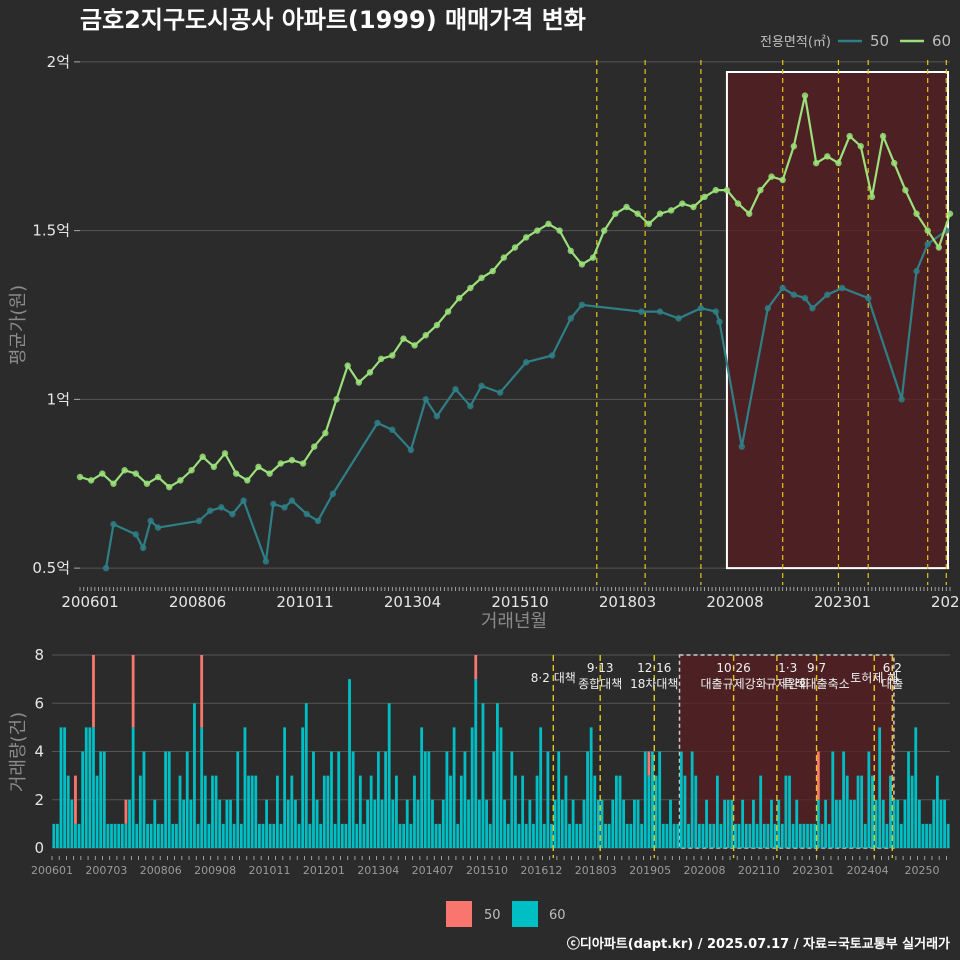 This screenshot has width=960, height=960. What do you see at coordinates (197, 602) in the screenshot?
I see `x-tick-label: 200806` at bounding box center [197, 602].